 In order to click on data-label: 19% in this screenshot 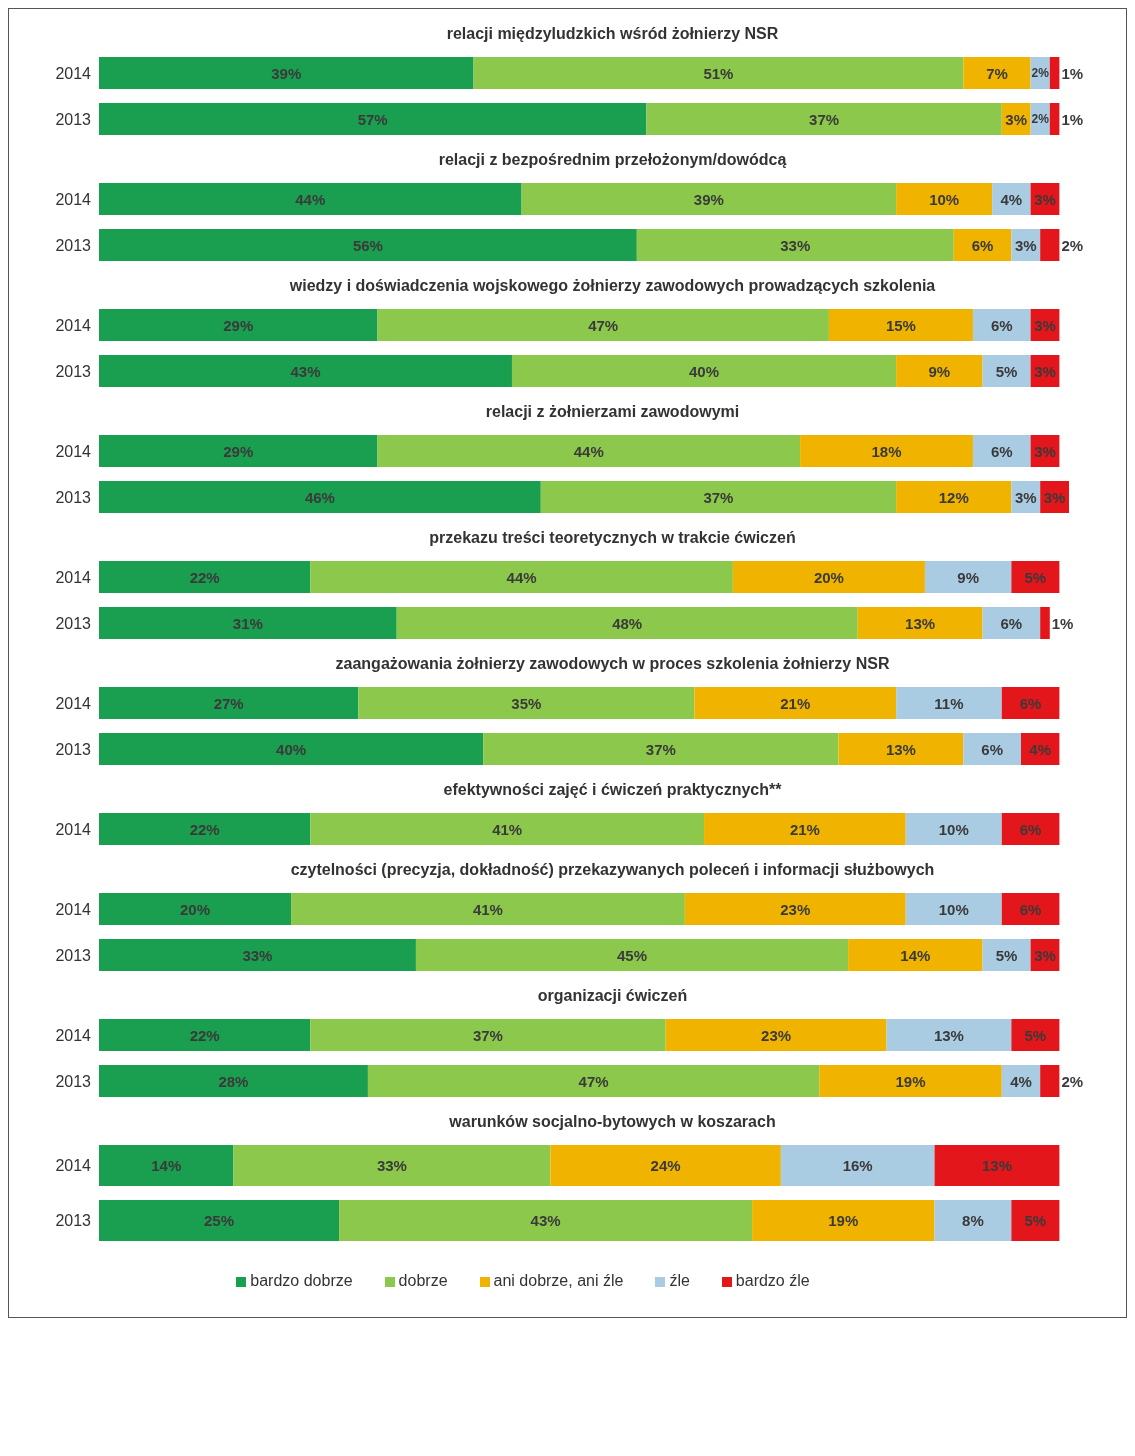, I will do `click(843, 1220)`.